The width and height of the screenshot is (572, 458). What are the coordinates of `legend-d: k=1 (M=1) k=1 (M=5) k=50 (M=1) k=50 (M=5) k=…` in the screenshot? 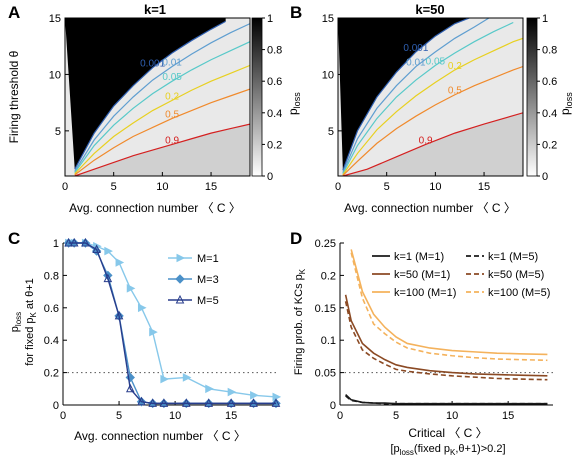 It's located at (461, 275).